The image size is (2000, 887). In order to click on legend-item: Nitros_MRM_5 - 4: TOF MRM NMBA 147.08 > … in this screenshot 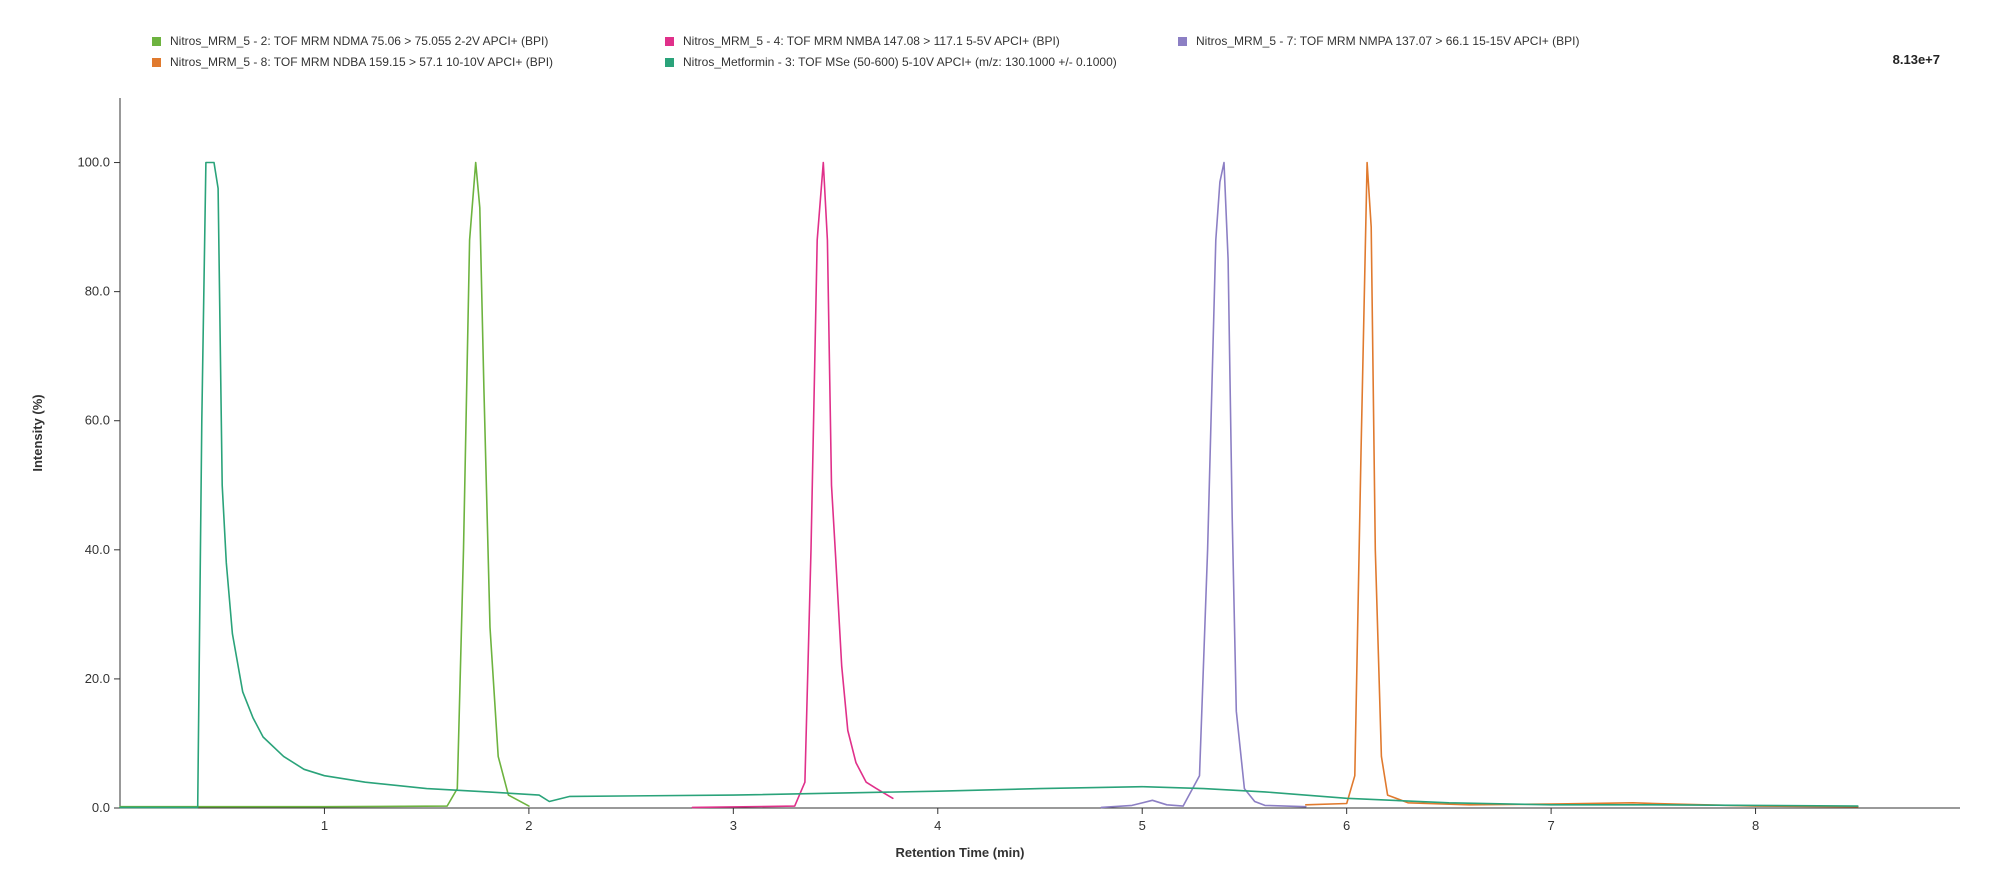, I will do `click(862, 41)`.